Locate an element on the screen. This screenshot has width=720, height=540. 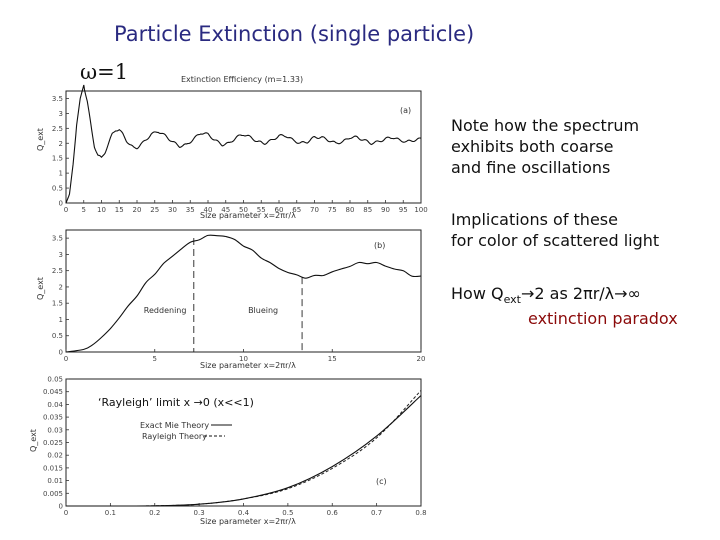
panel-b-label: (b) is located at coordinates (379, 245).